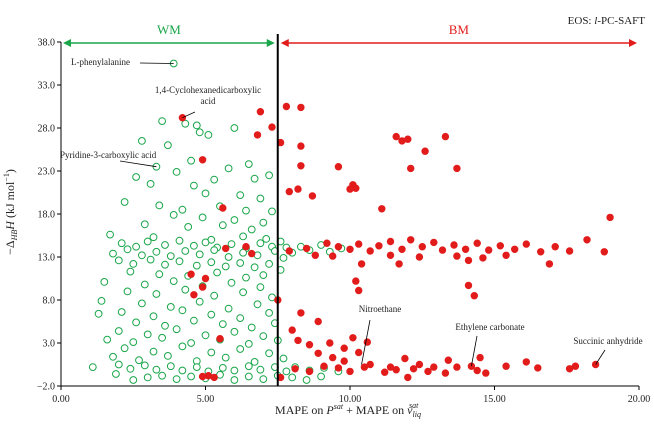  I want to click on y-tick-label: 28.0, so click(47, 129).